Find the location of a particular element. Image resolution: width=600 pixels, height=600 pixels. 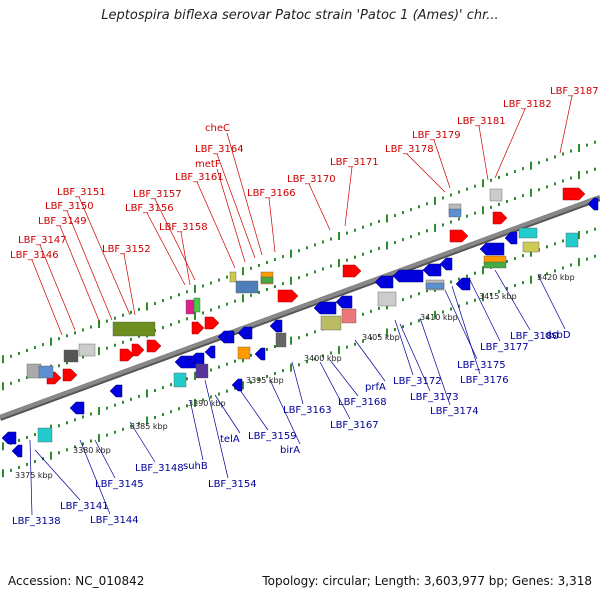

kbp-tick-label: 3395 kbp is located at coordinates (265, 380).